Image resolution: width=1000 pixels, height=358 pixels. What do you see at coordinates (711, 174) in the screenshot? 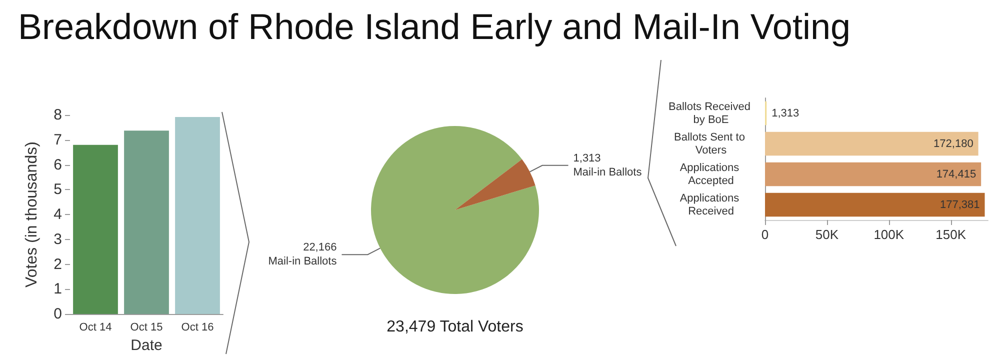
I see `y-tick-label: Applications Accepted` at bounding box center [711, 174].